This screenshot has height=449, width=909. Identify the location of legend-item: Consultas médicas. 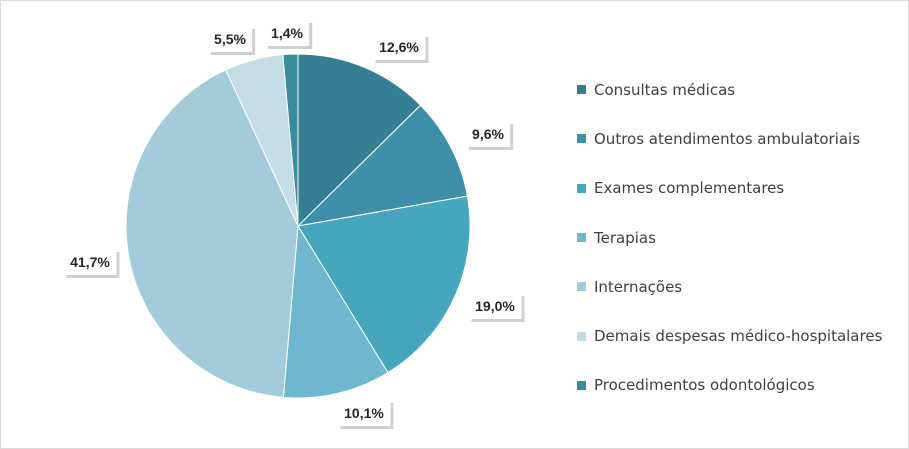
(729, 89).